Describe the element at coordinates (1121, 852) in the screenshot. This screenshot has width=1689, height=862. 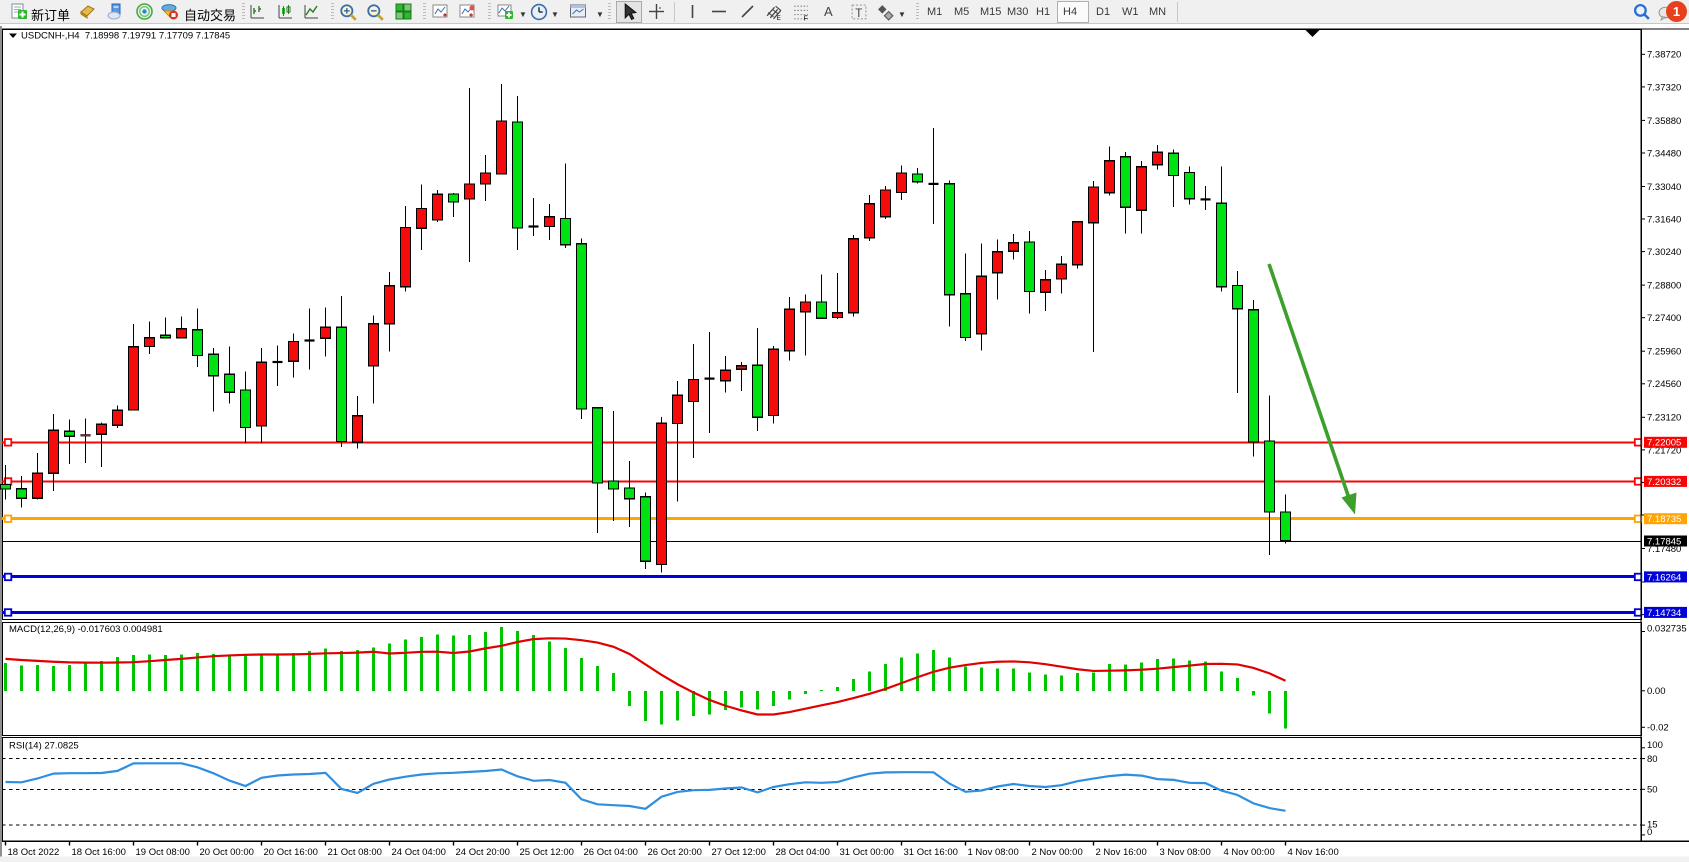
I see `svg-text: 2 Nov 16:00` at that location.